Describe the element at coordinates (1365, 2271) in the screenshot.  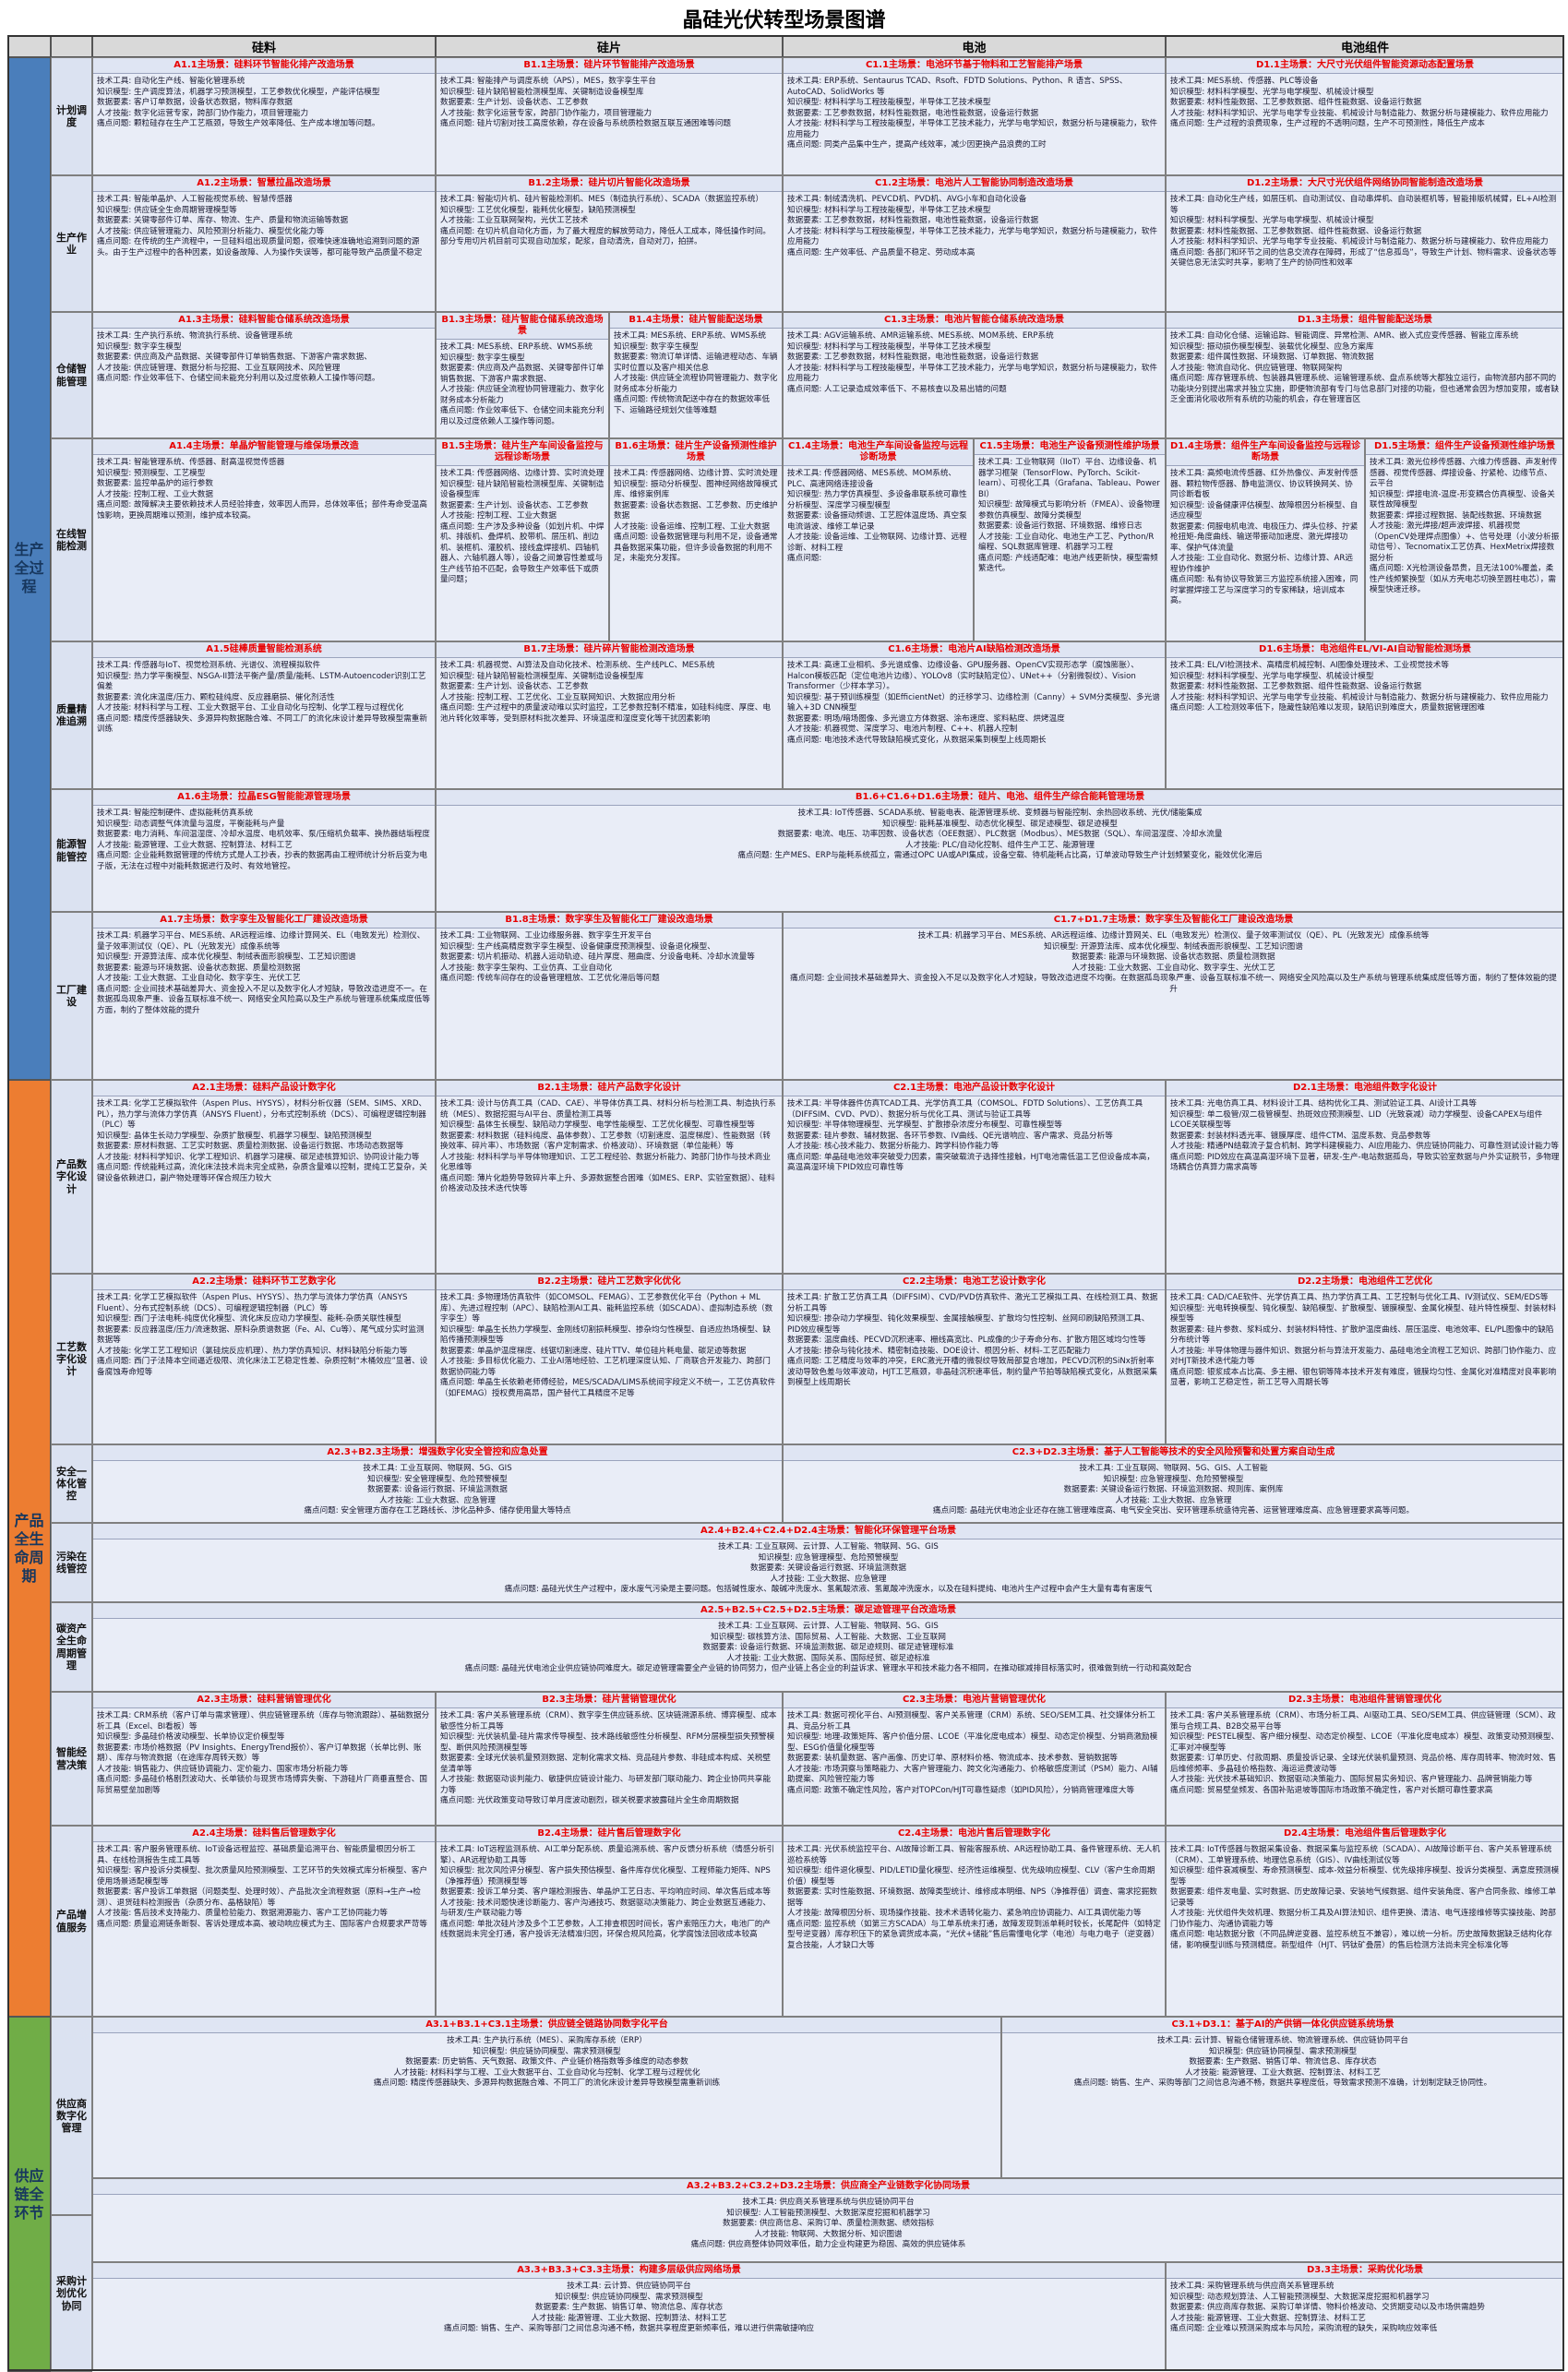
I see `scenario-title: D3.3主场景：采购优化场景` at that location.